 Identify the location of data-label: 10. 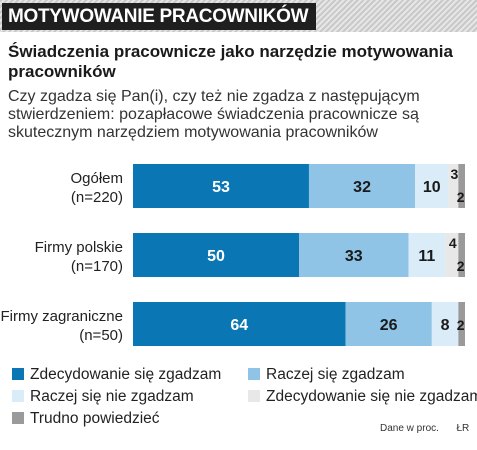
(432, 187).